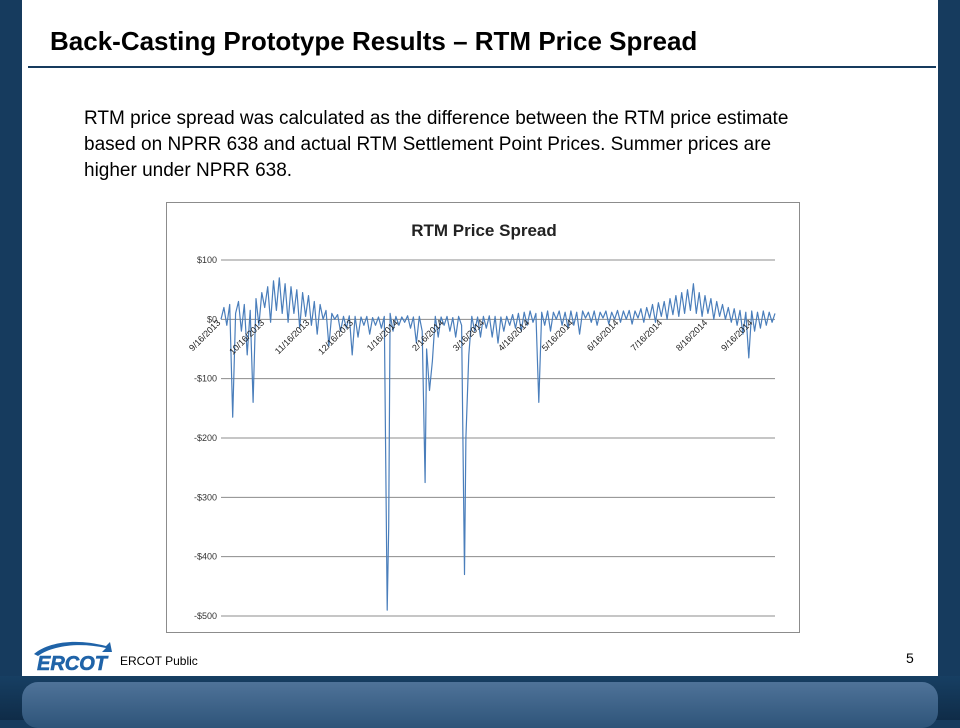  I want to click on y-tick-label: $0, so click(212, 319).